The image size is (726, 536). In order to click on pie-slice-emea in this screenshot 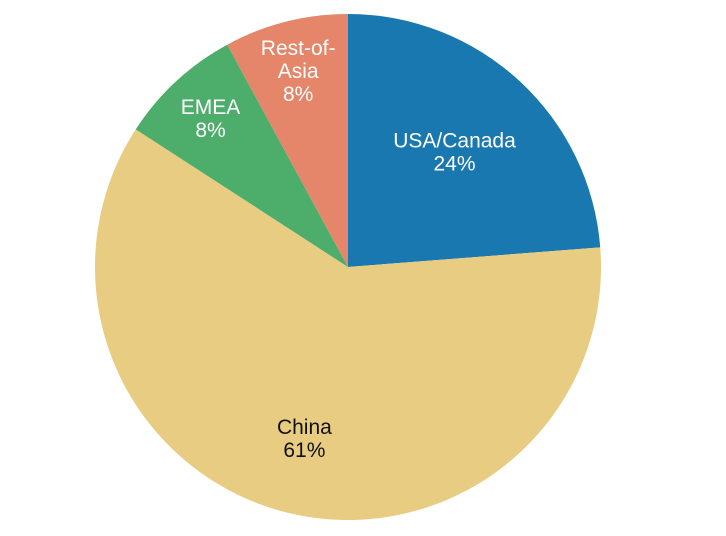, I will do `click(241, 156)`.